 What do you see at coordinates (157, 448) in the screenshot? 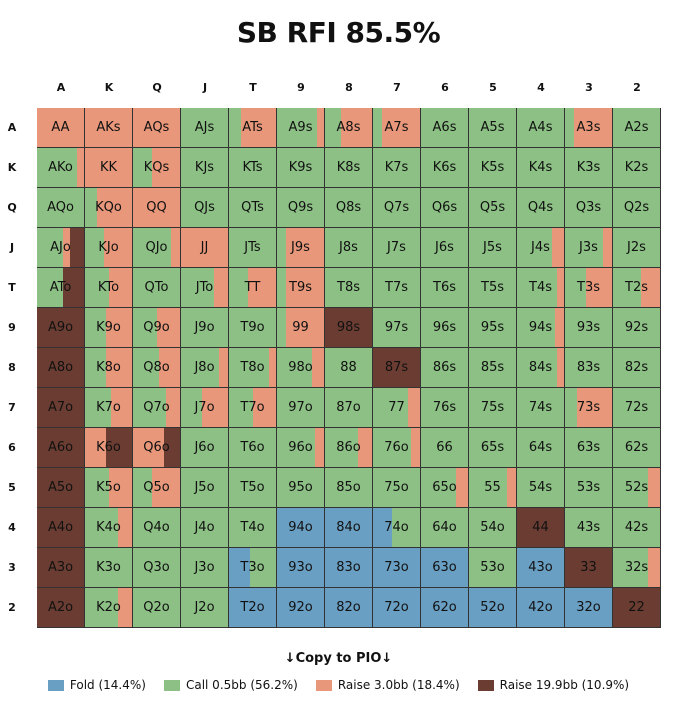
I see `hand-cell: Q6o` at bounding box center [157, 448].